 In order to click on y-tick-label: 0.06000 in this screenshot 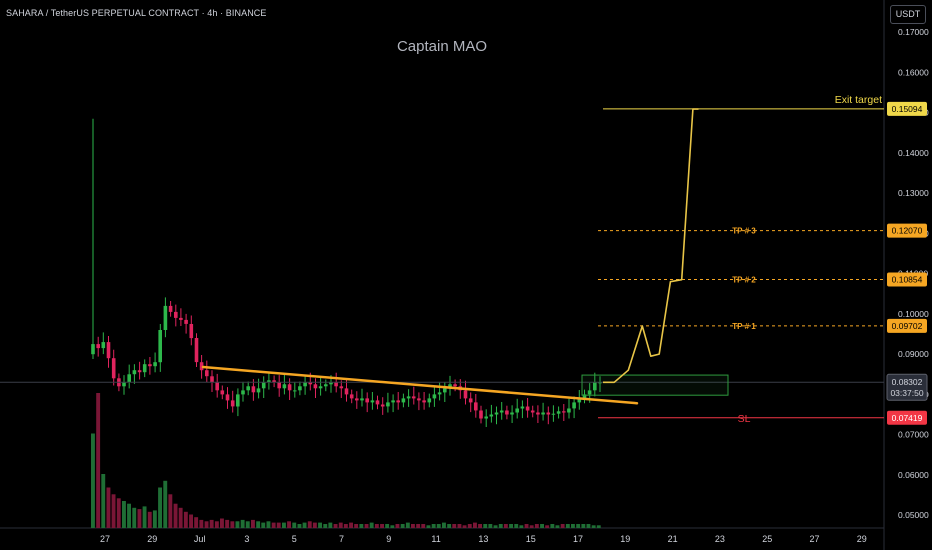, I will do `click(913, 475)`.